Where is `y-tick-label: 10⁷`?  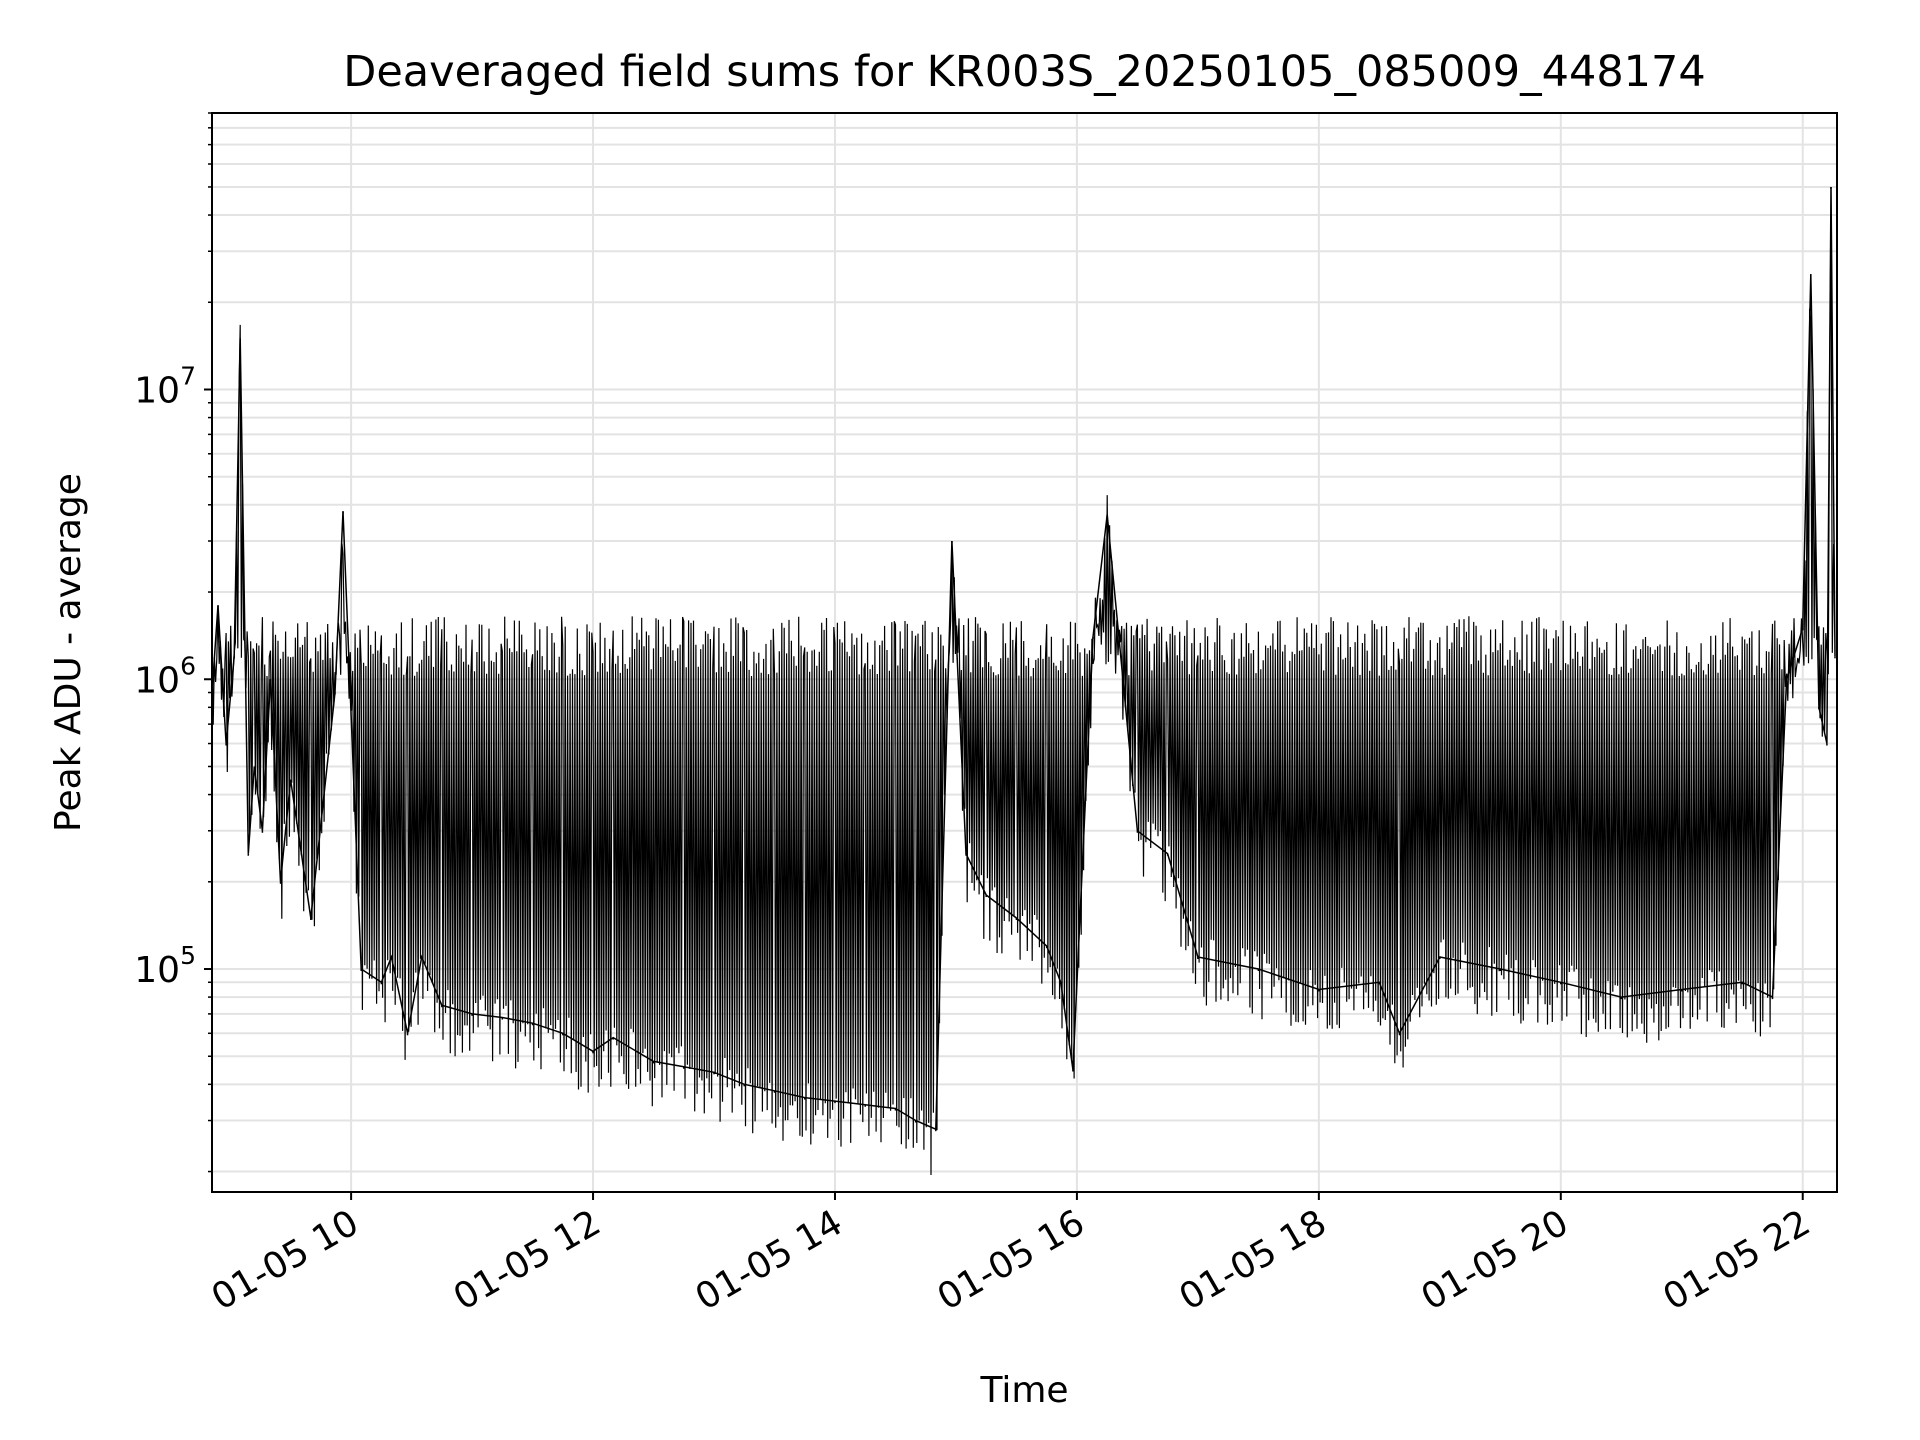 y-tick-label: 10⁷ is located at coordinates (165, 386).